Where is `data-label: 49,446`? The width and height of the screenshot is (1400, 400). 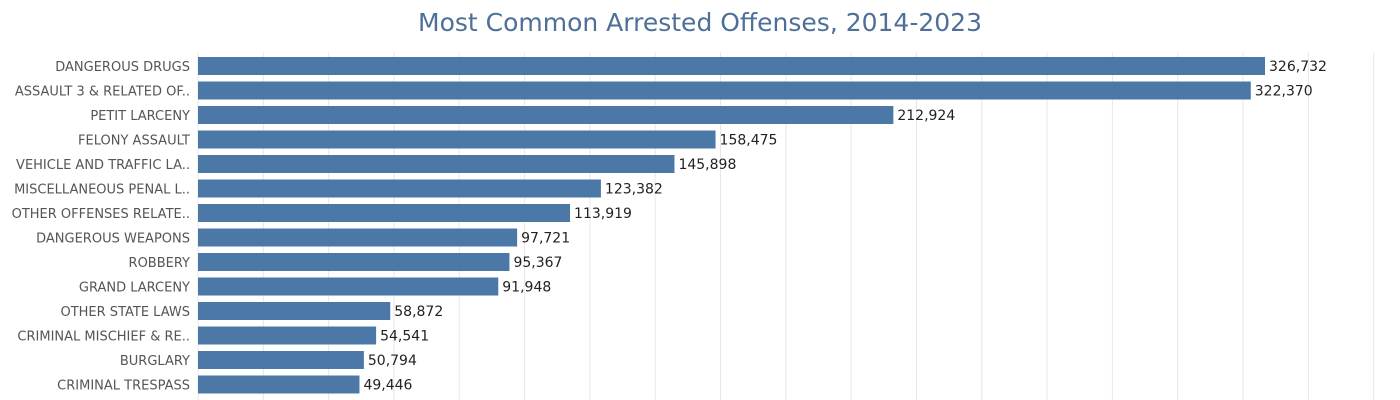
data-label: 49,446 is located at coordinates (387, 386).